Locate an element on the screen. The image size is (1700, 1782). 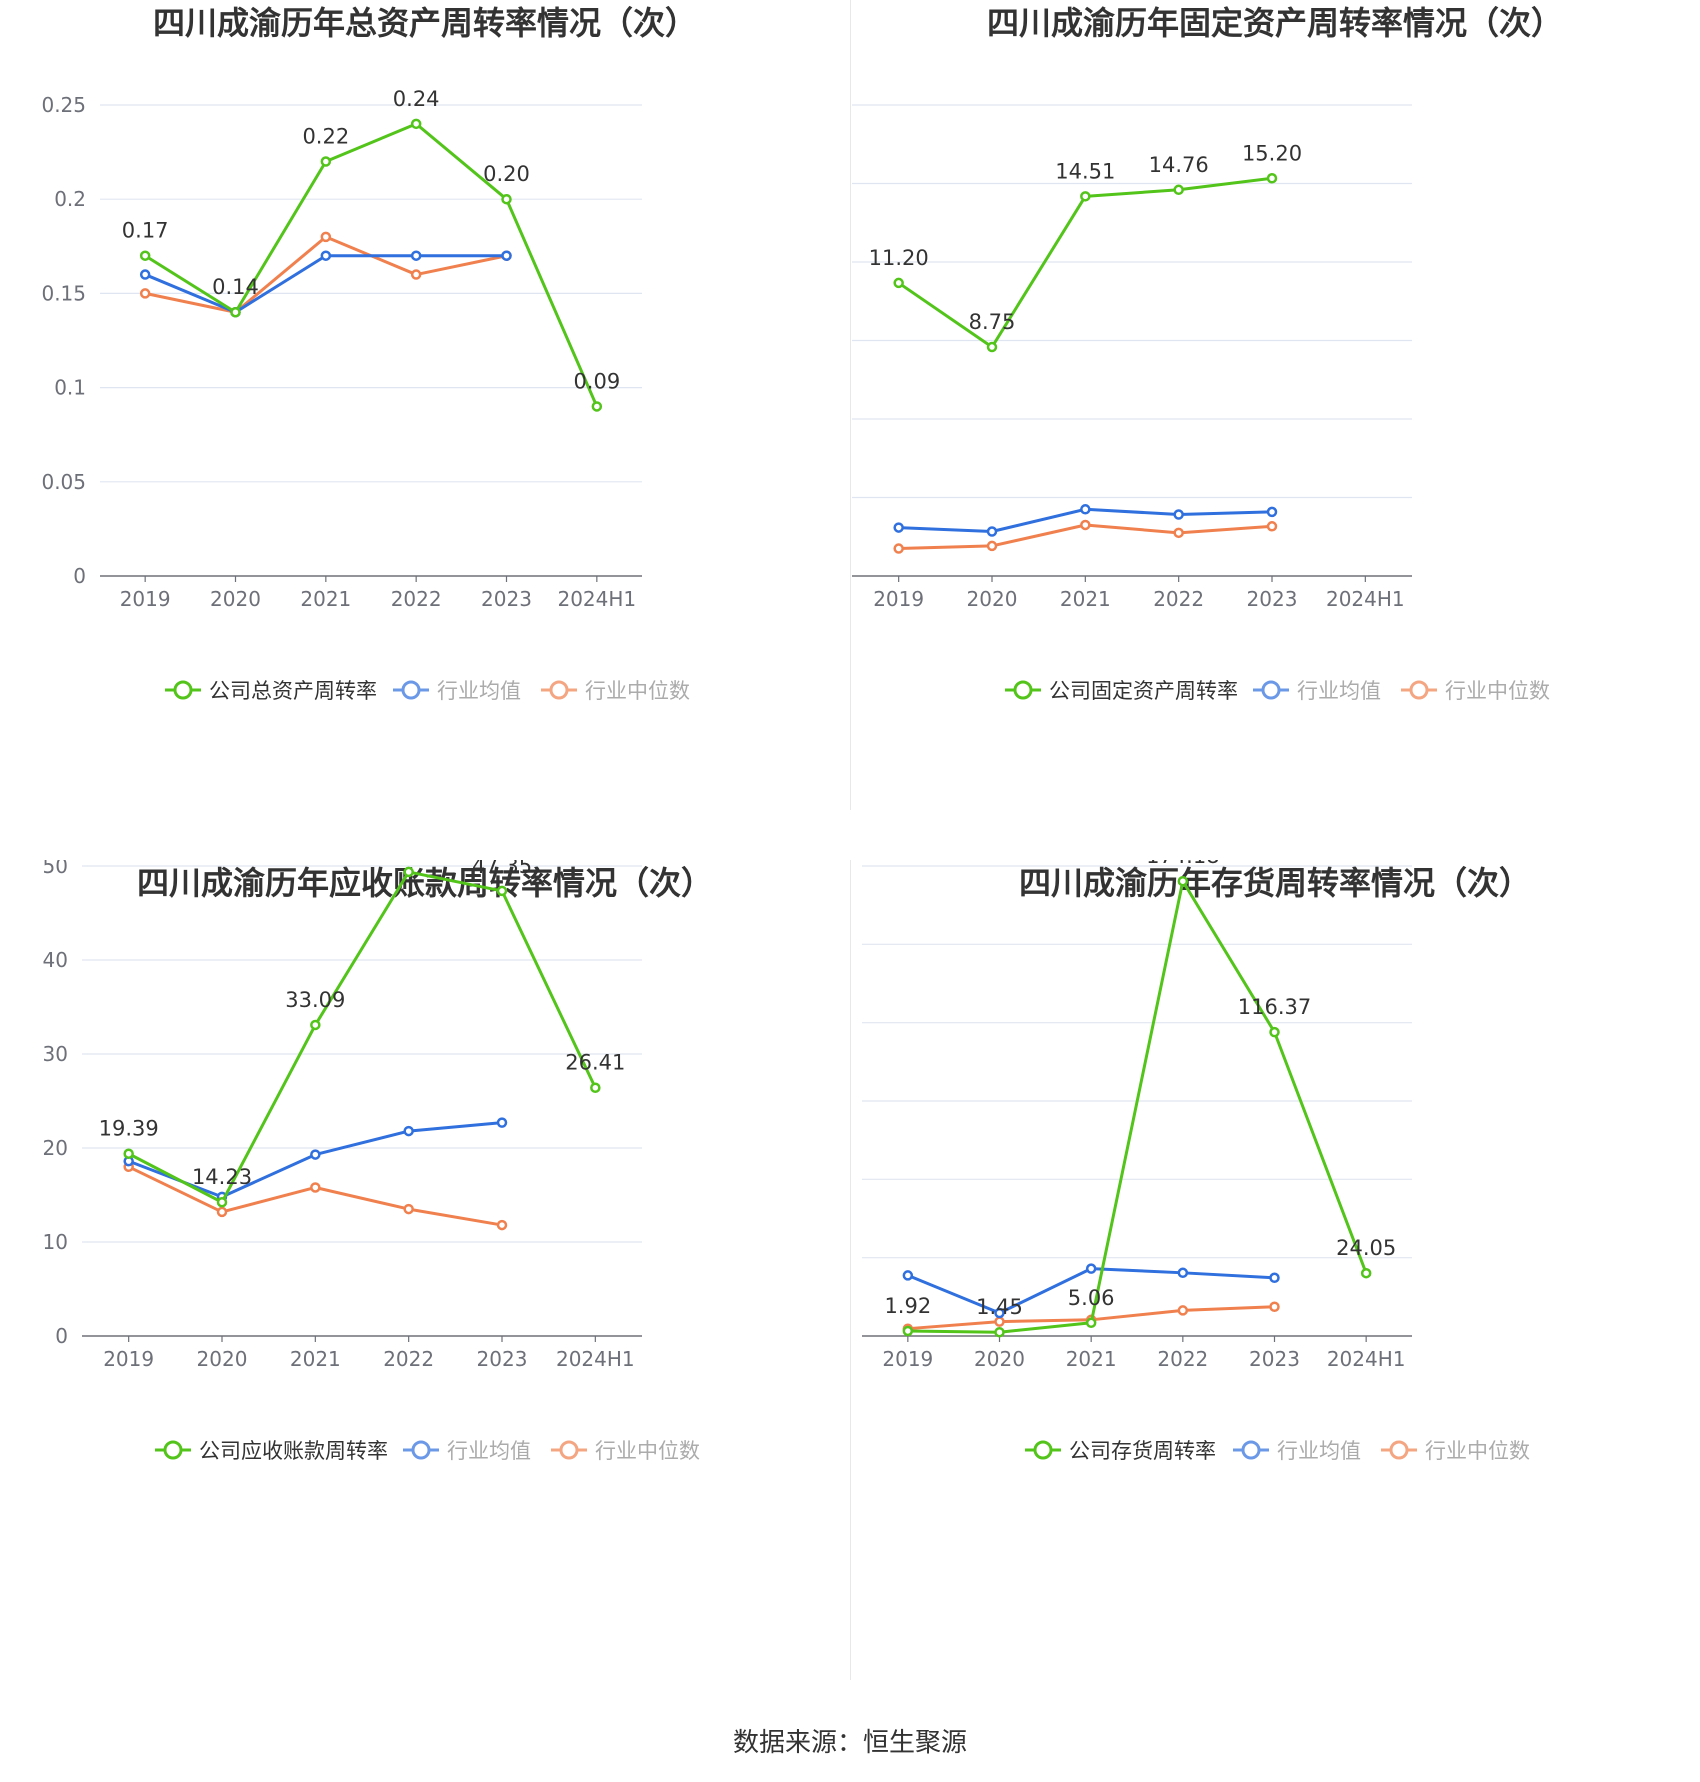
legend-item-company: 公司存货周转率 is located at coordinates (1120, 1451).